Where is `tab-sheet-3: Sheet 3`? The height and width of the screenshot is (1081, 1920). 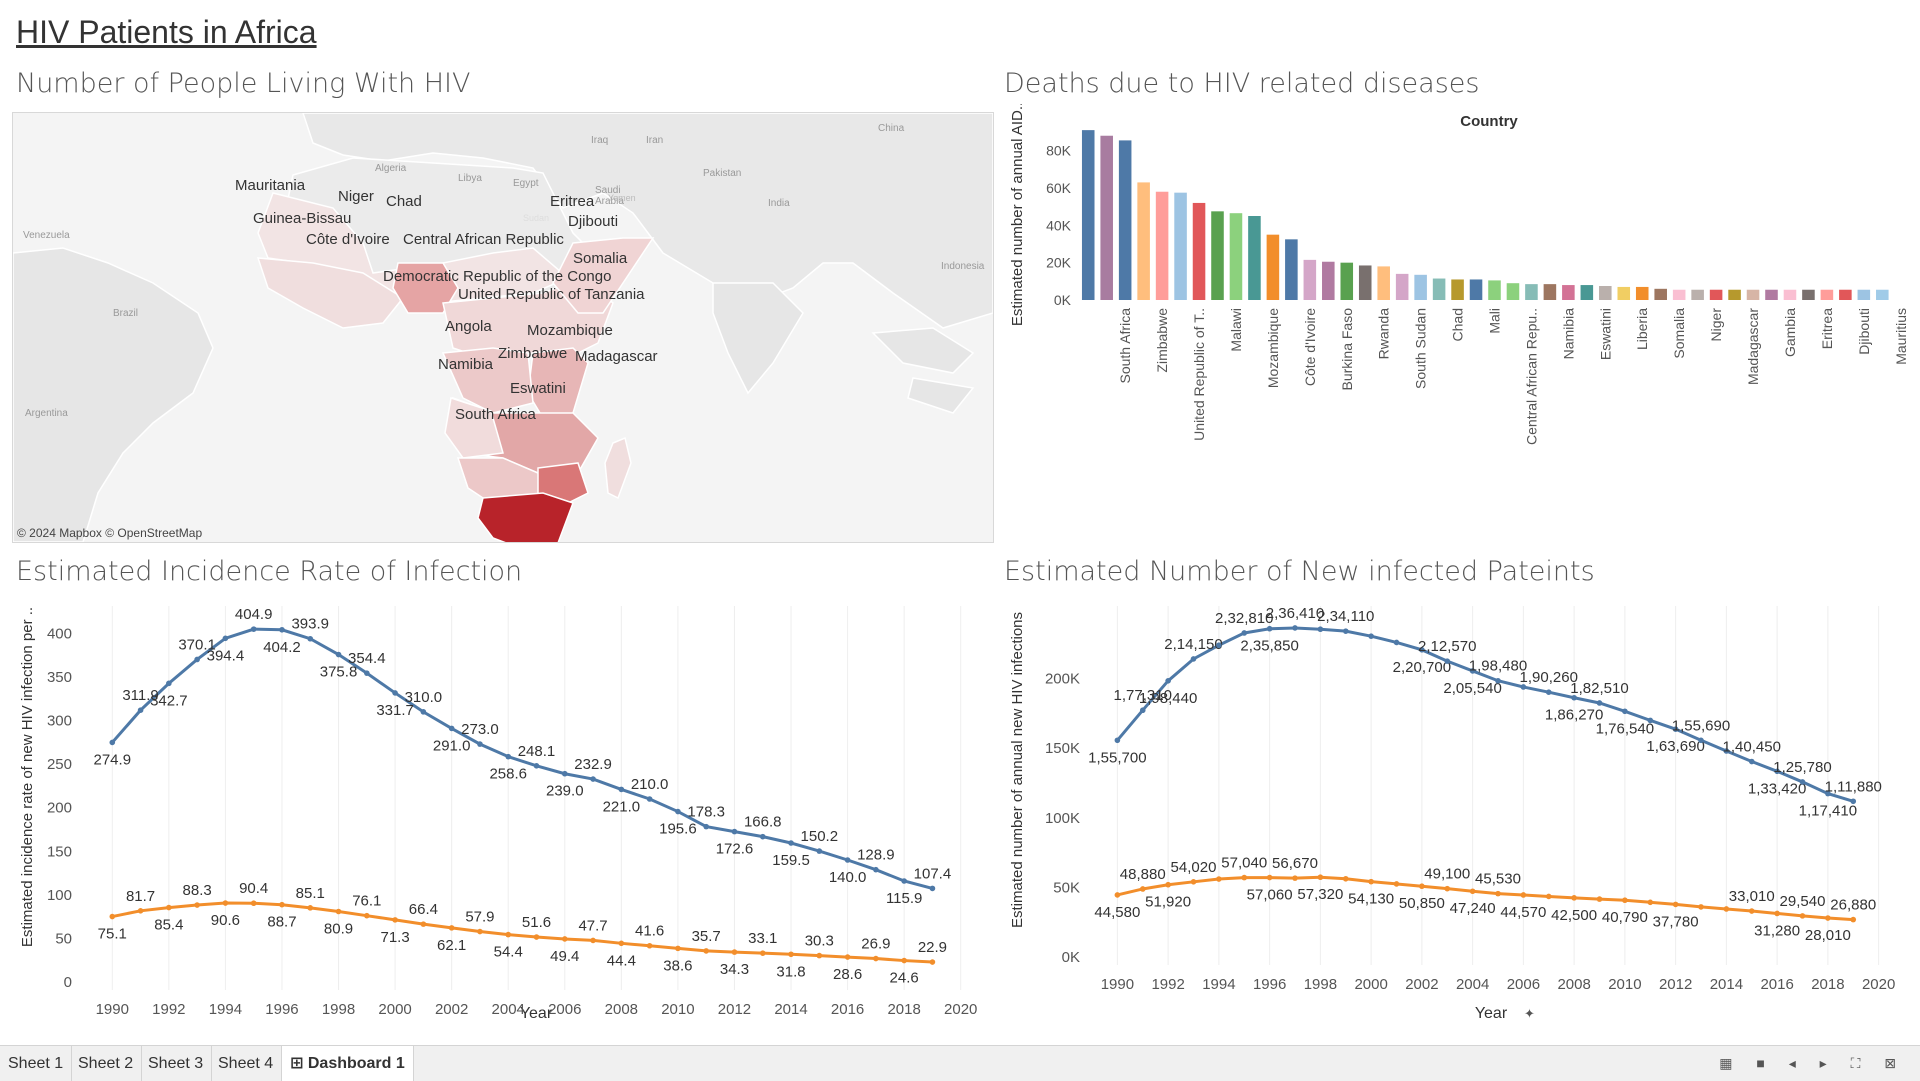 tab-sheet-3: Sheet 3 is located at coordinates (176, 1063).